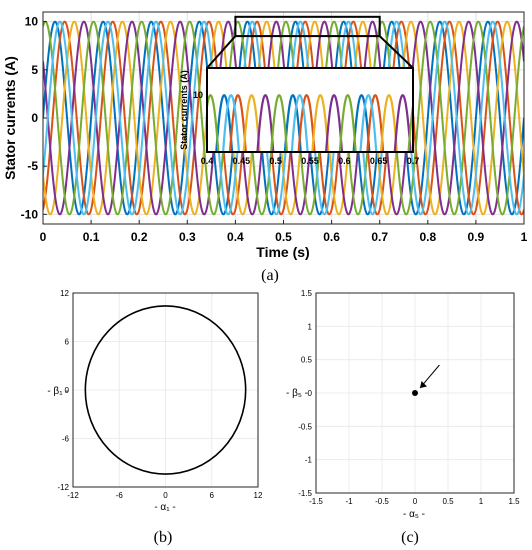  I want to click on zoom-connector-left, so click(221, 52).